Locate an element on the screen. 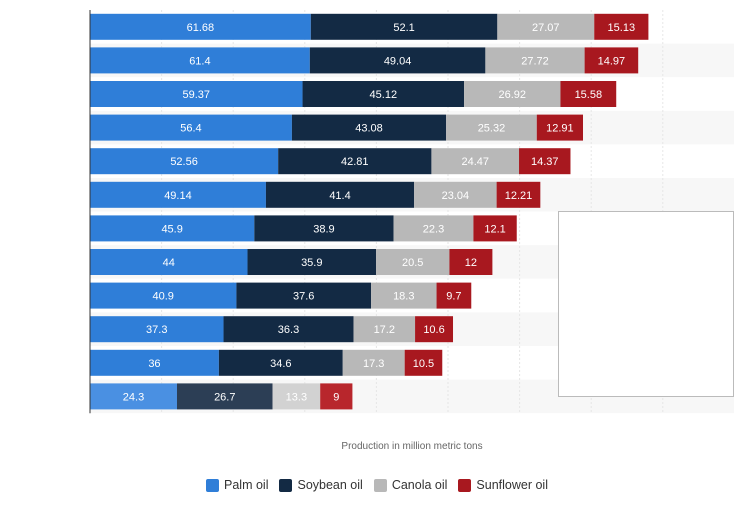  data-label-palm-oil: 40.9 is located at coordinates (163, 297).